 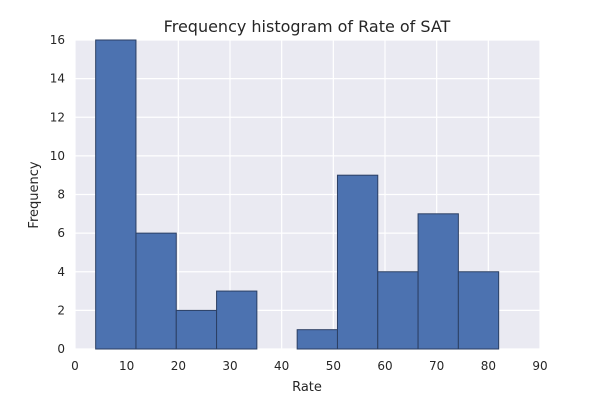 What do you see at coordinates (34, 194) in the screenshot?
I see `y-axis-label: Frequency` at bounding box center [34, 194].